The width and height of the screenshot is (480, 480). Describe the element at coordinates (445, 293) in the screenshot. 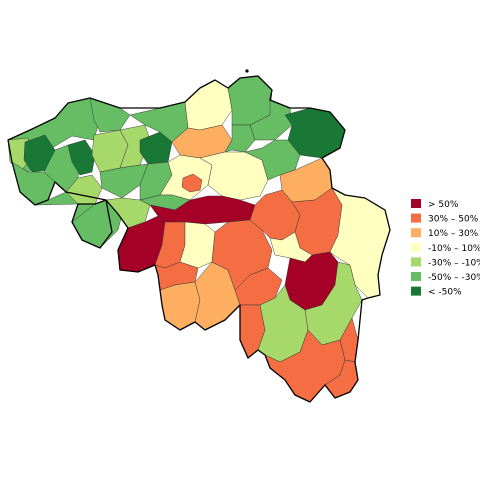

I see `legend-label: < -50%` at that location.